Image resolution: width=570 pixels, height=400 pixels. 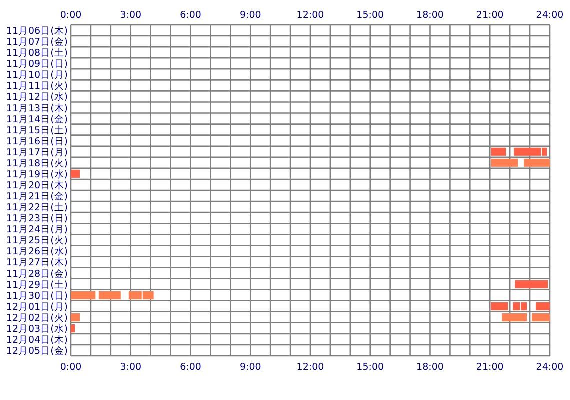 What do you see at coordinates (37, 262) in the screenshot?
I see `y-tick-label: 11月27日(木)` at bounding box center [37, 262].